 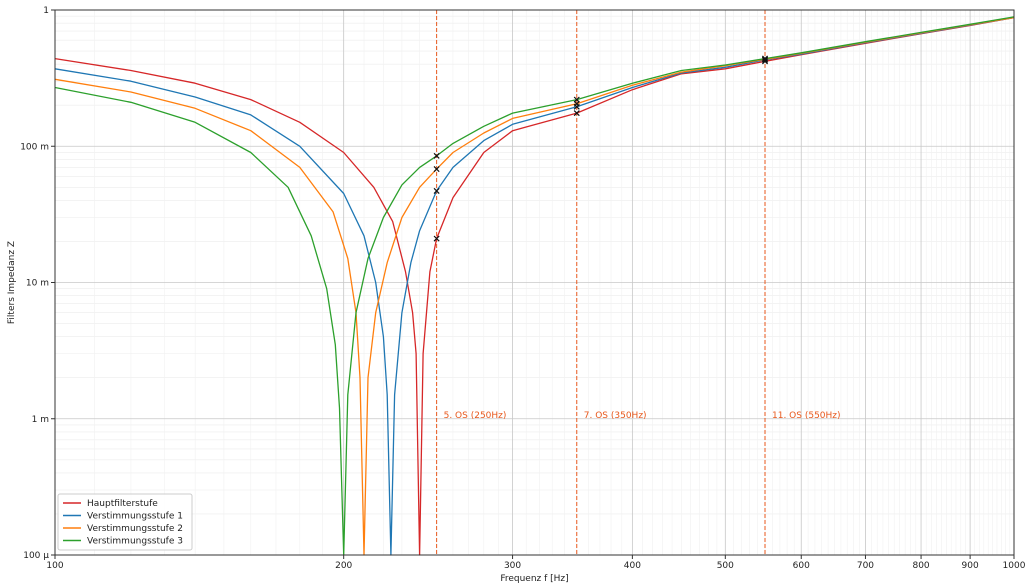 I want to click on legend-label: Verstimmungsstufe 2, so click(x=135, y=529).